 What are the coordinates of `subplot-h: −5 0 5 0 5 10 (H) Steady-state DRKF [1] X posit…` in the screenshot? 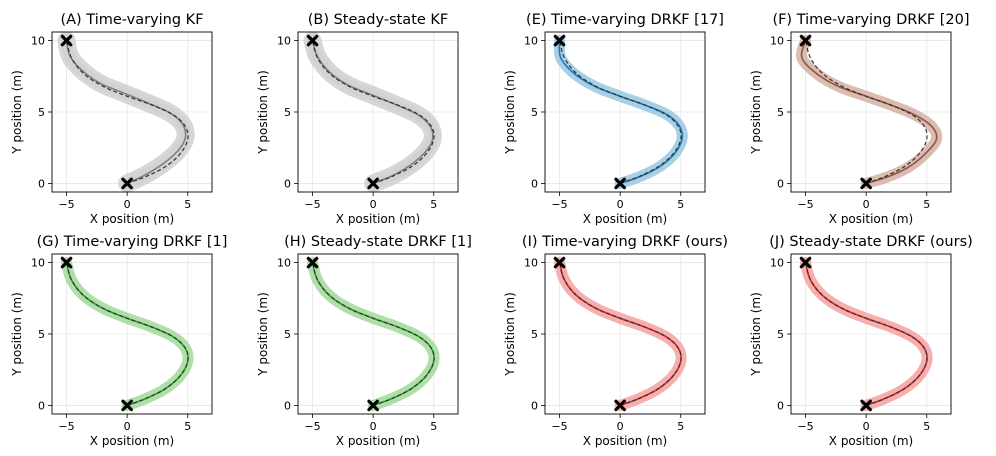 It's located at (364, 341).